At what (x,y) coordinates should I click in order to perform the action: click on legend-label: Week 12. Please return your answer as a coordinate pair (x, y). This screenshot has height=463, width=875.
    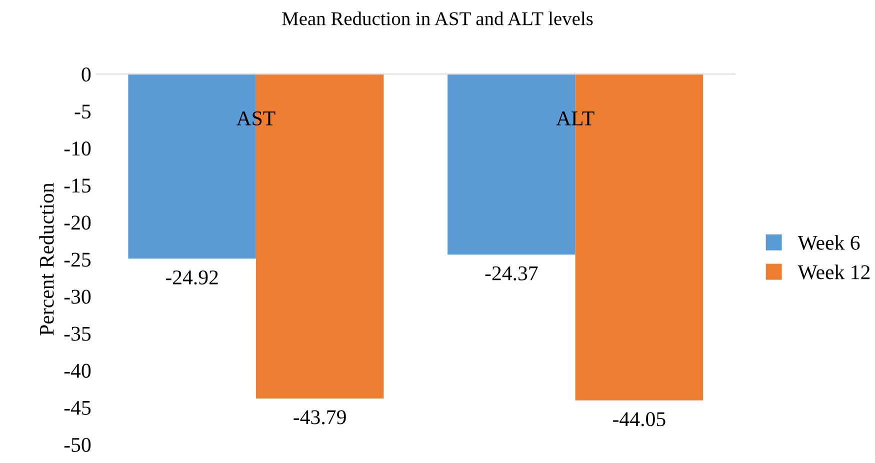
    Looking at the image, I should click on (834, 272).